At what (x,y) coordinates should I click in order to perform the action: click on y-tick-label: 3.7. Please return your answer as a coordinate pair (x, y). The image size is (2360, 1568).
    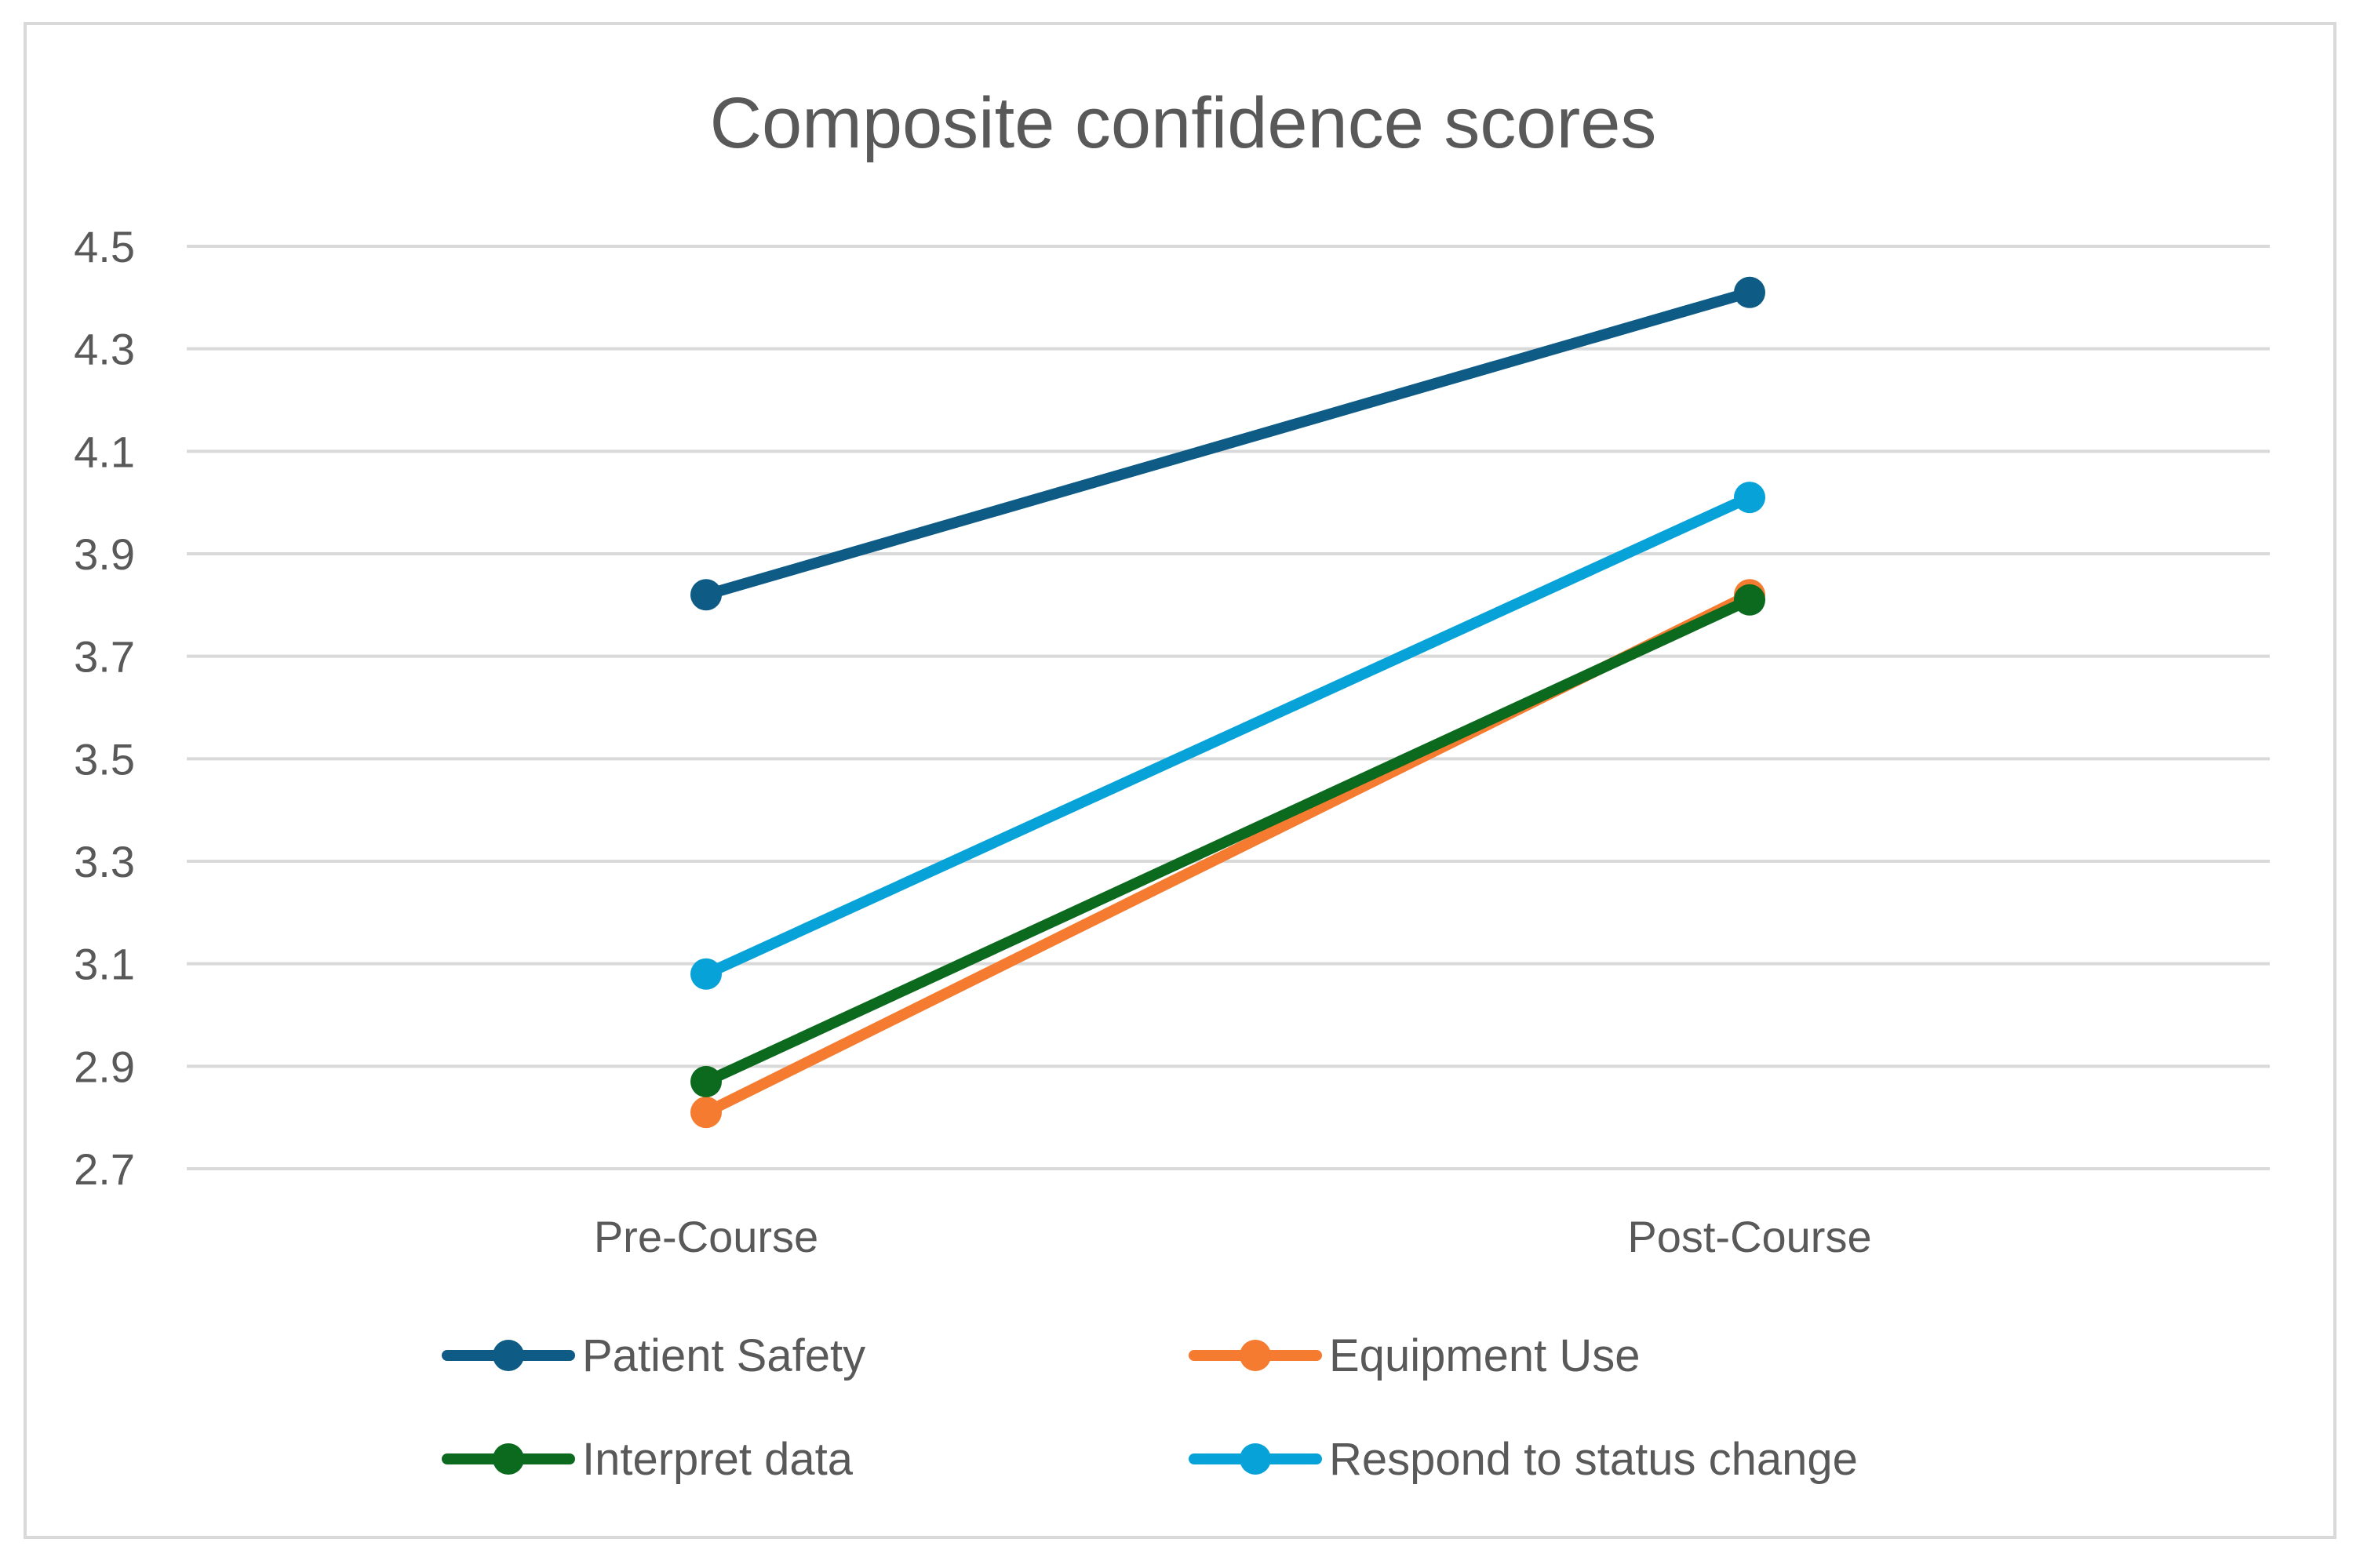
    Looking at the image, I should click on (104, 657).